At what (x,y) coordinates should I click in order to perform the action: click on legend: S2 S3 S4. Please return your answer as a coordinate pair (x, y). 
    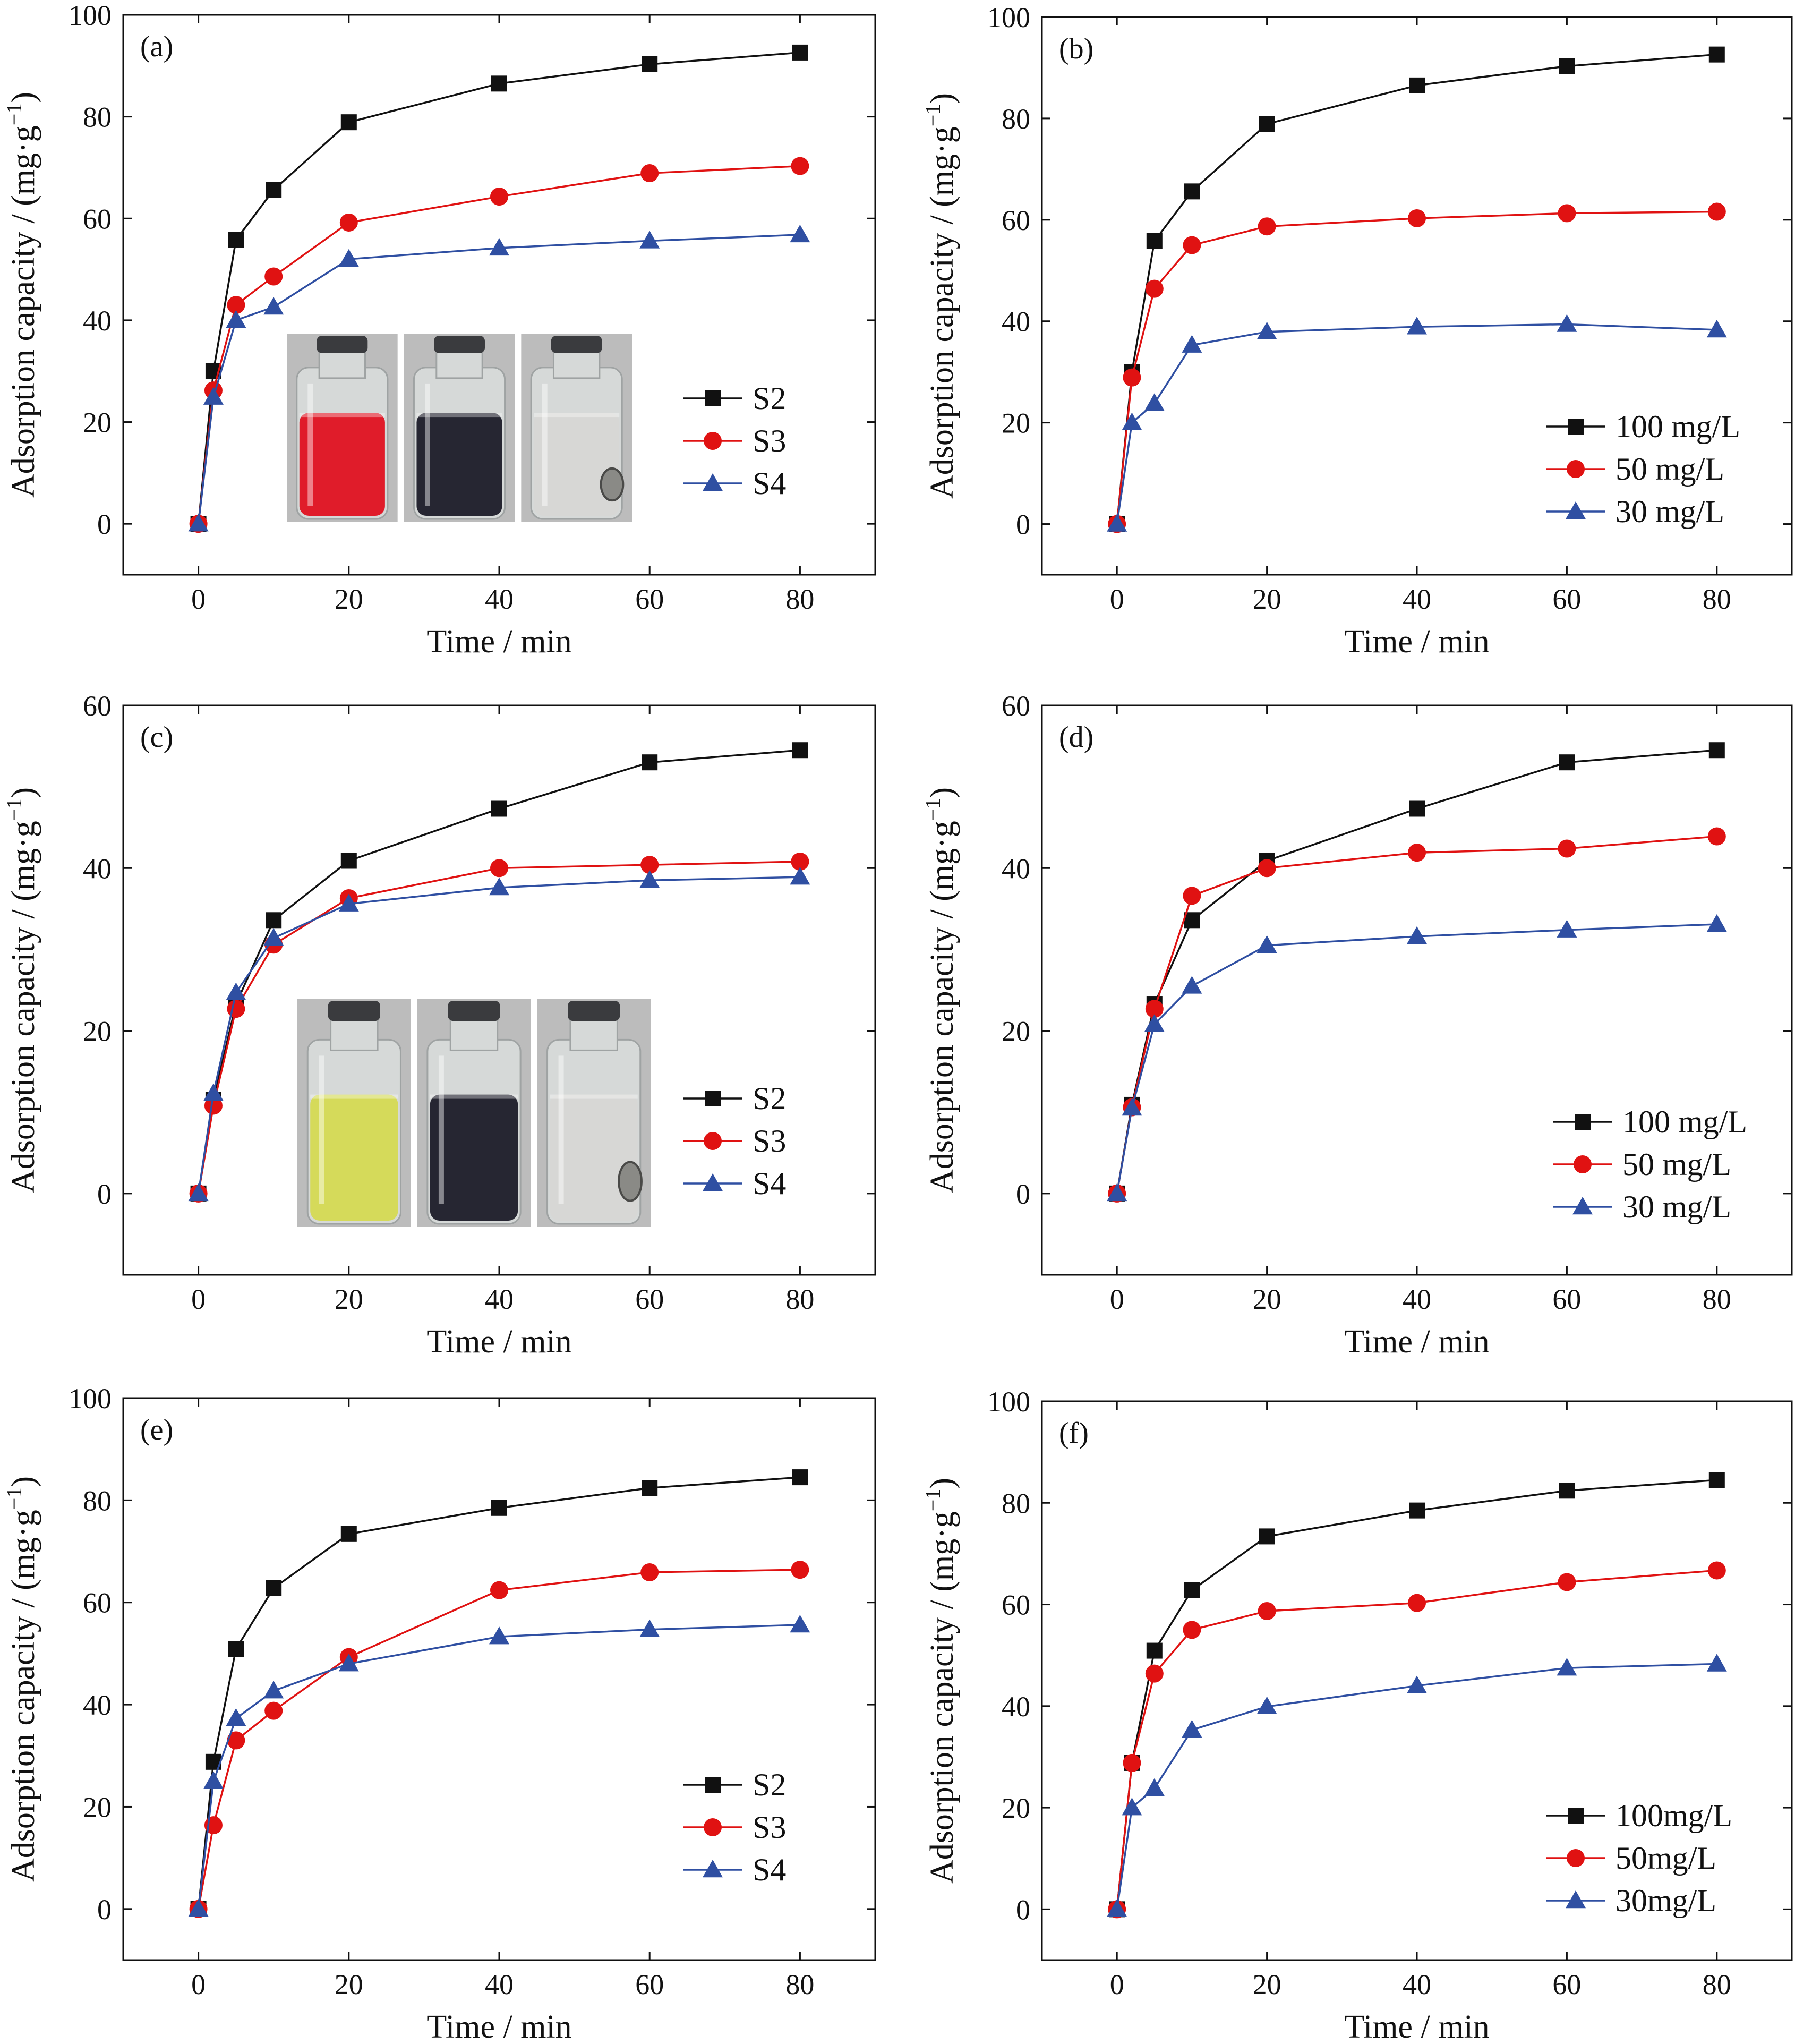
    Looking at the image, I should click on (734, 1827).